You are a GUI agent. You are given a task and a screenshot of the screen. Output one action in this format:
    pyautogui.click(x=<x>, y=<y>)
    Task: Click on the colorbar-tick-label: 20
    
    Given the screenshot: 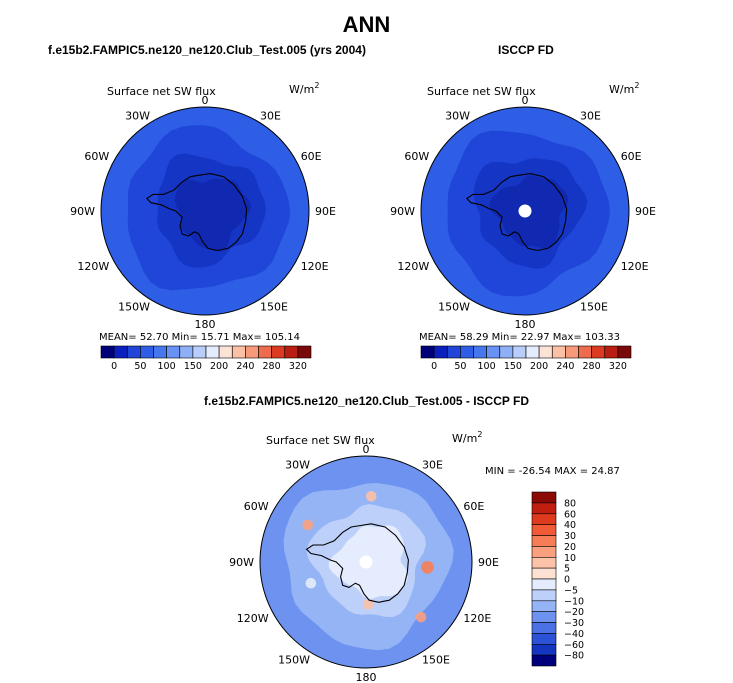 What is the action you would take?
    pyautogui.click(x=570, y=547)
    